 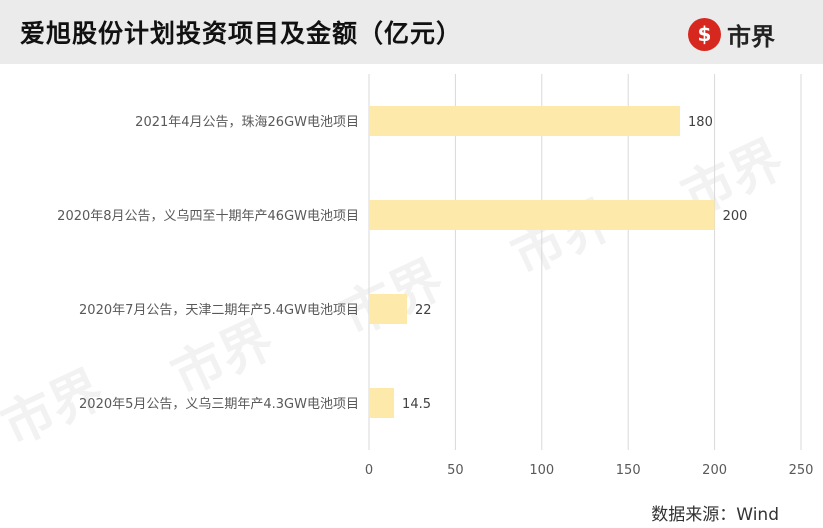 I want to click on watermark-text: 市界, so click(x=223, y=358).